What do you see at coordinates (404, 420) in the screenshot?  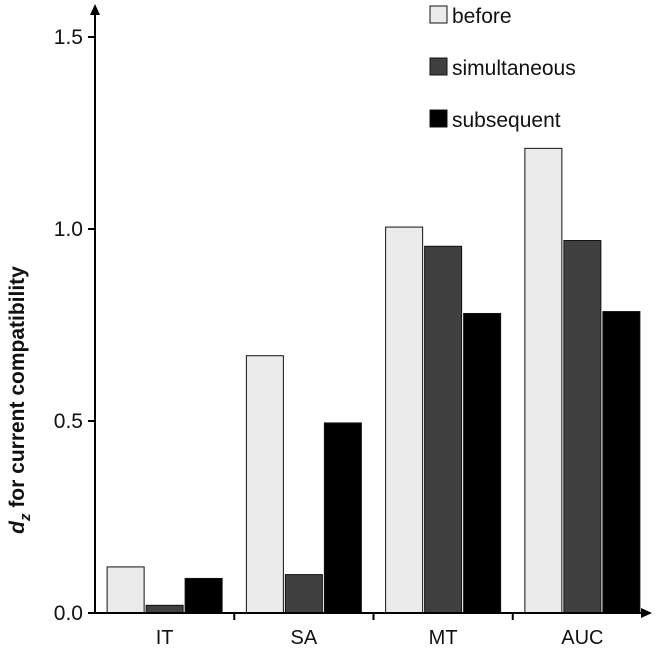 I see `bar-before-mt` at bounding box center [404, 420].